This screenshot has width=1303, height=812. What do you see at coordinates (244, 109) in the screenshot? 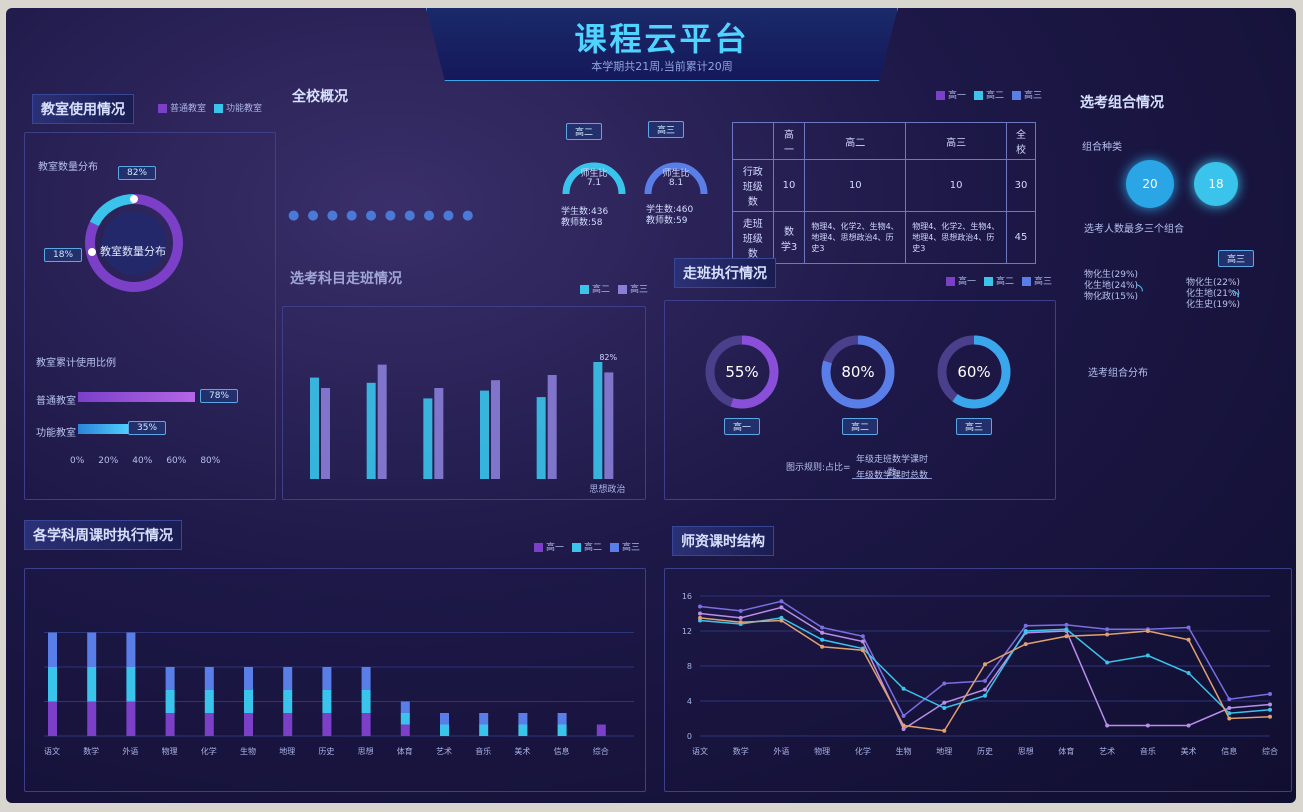
I see `legend-item: 功能教室` at bounding box center [244, 109].